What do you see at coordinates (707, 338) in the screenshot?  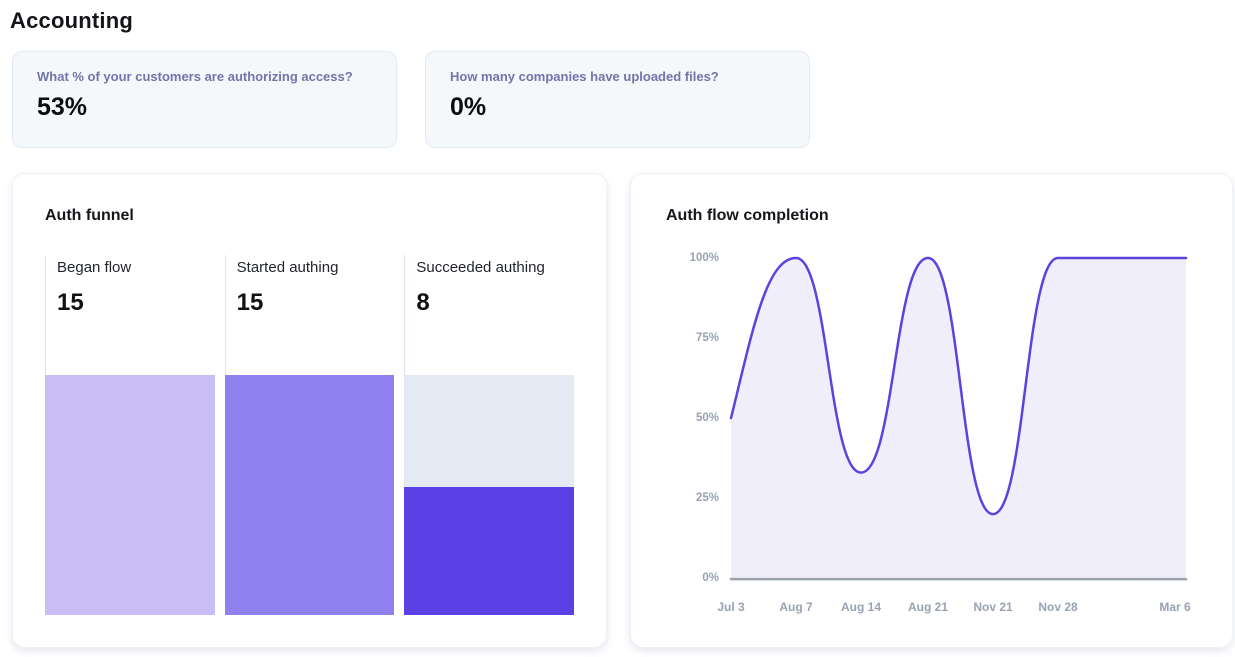 I see `y-axis-tick-label: 75%` at bounding box center [707, 338].